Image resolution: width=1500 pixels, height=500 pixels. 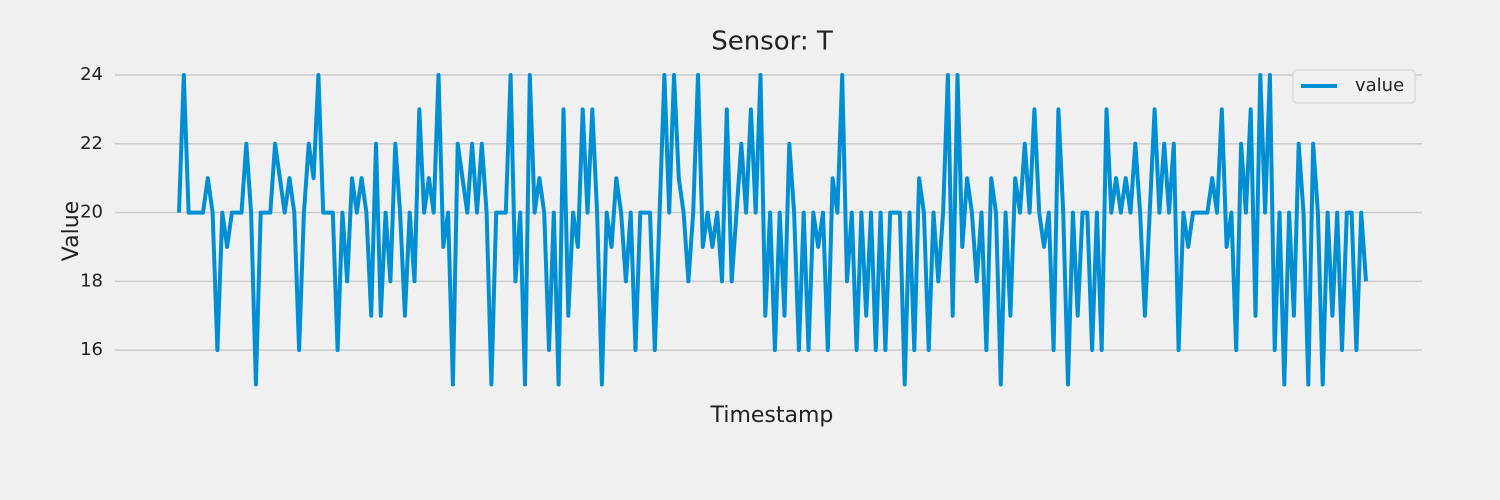 I want to click on legend-box, so click(x=1354, y=86).